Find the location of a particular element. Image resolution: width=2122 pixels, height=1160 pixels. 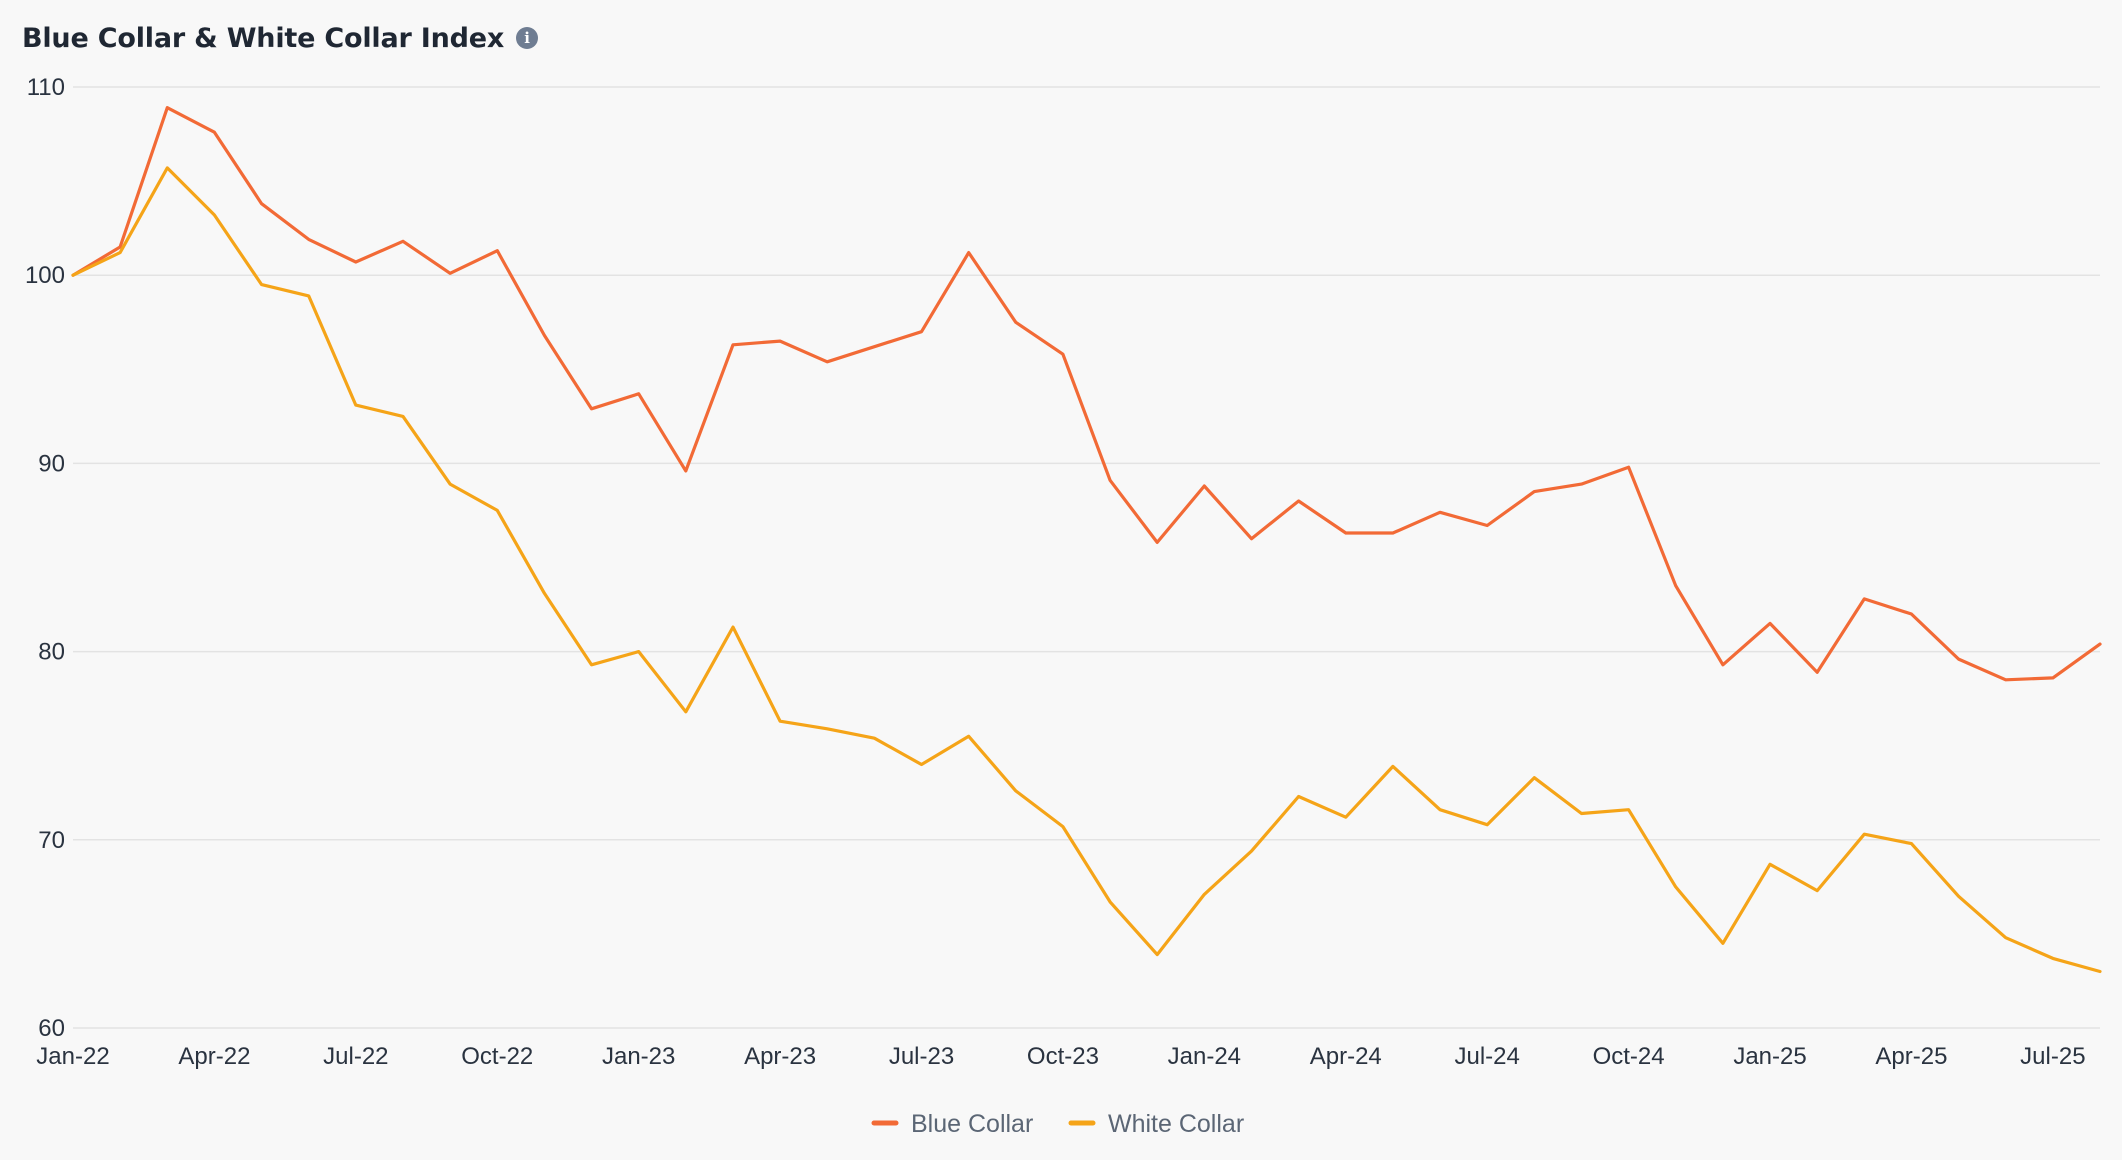

legend: Blue Collar White Collar is located at coordinates (1057, 1124).